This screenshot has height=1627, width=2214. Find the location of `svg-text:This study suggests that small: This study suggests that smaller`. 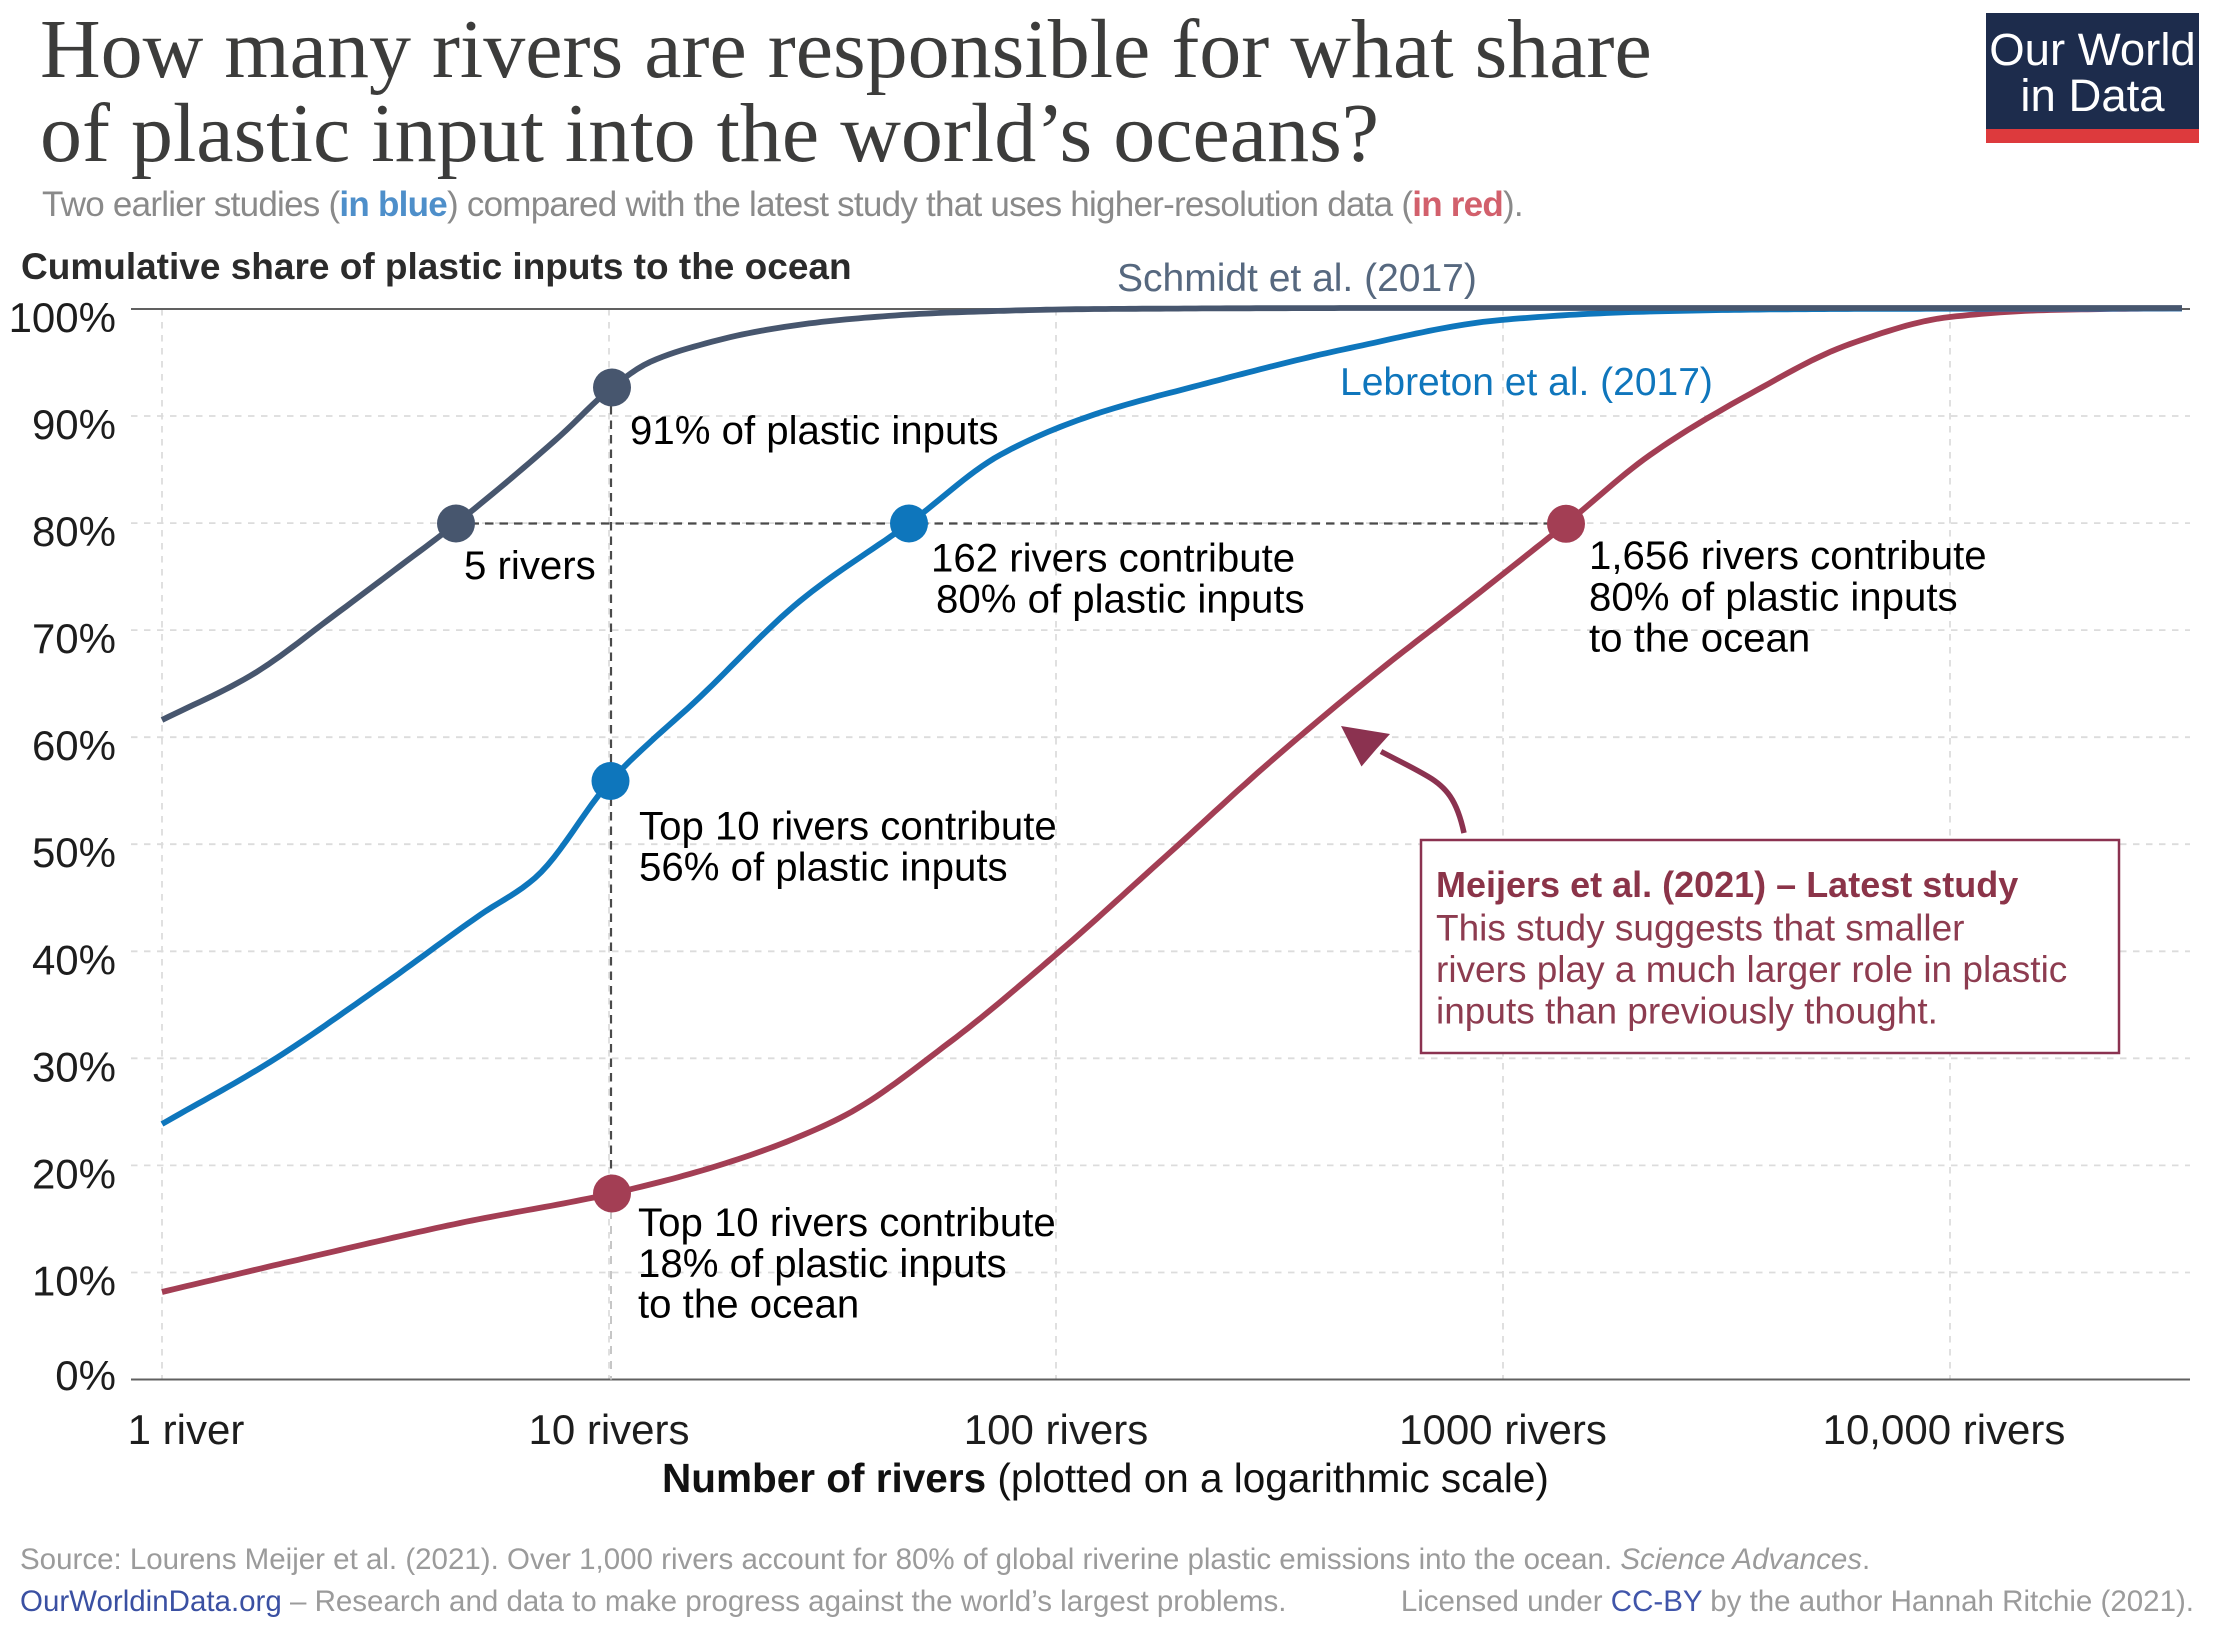

svg-text:This study suggests that small: This study suggests that smaller is located at coordinates (1700, 928).